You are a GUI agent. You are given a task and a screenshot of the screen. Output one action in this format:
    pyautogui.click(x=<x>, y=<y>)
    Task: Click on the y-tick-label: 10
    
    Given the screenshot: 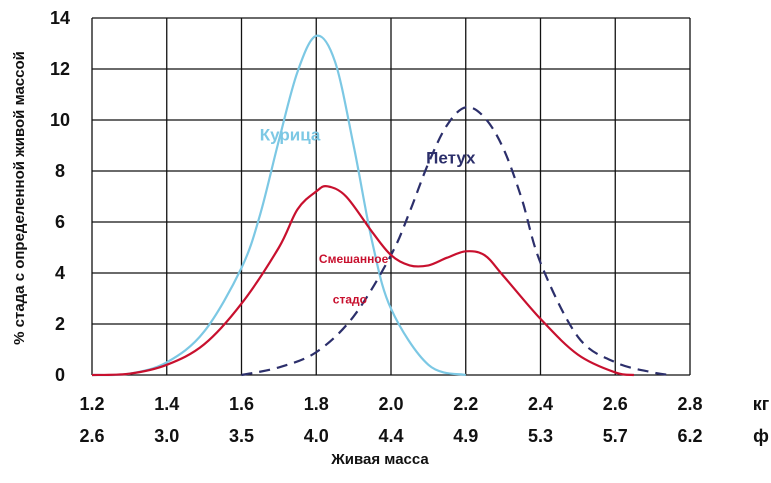 What is the action you would take?
    pyautogui.click(x=60, y=120)
    